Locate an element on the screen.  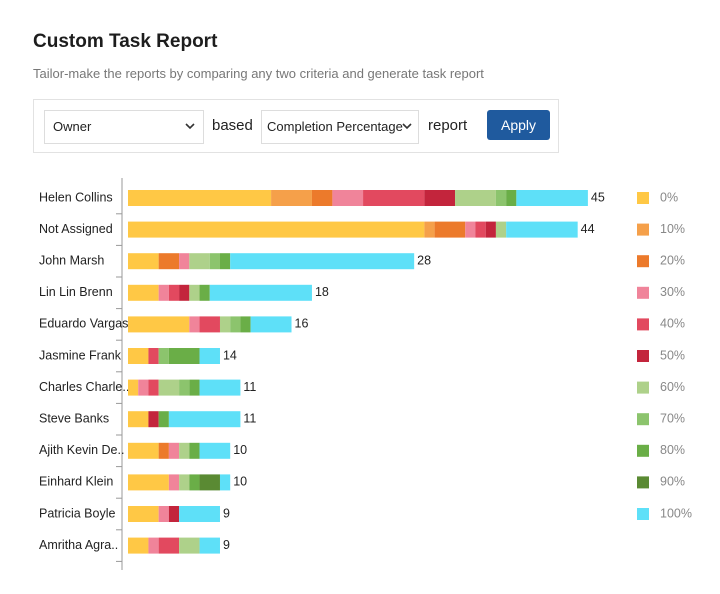
category-label: Patricia Boyle is located at coordinates (77, 513).